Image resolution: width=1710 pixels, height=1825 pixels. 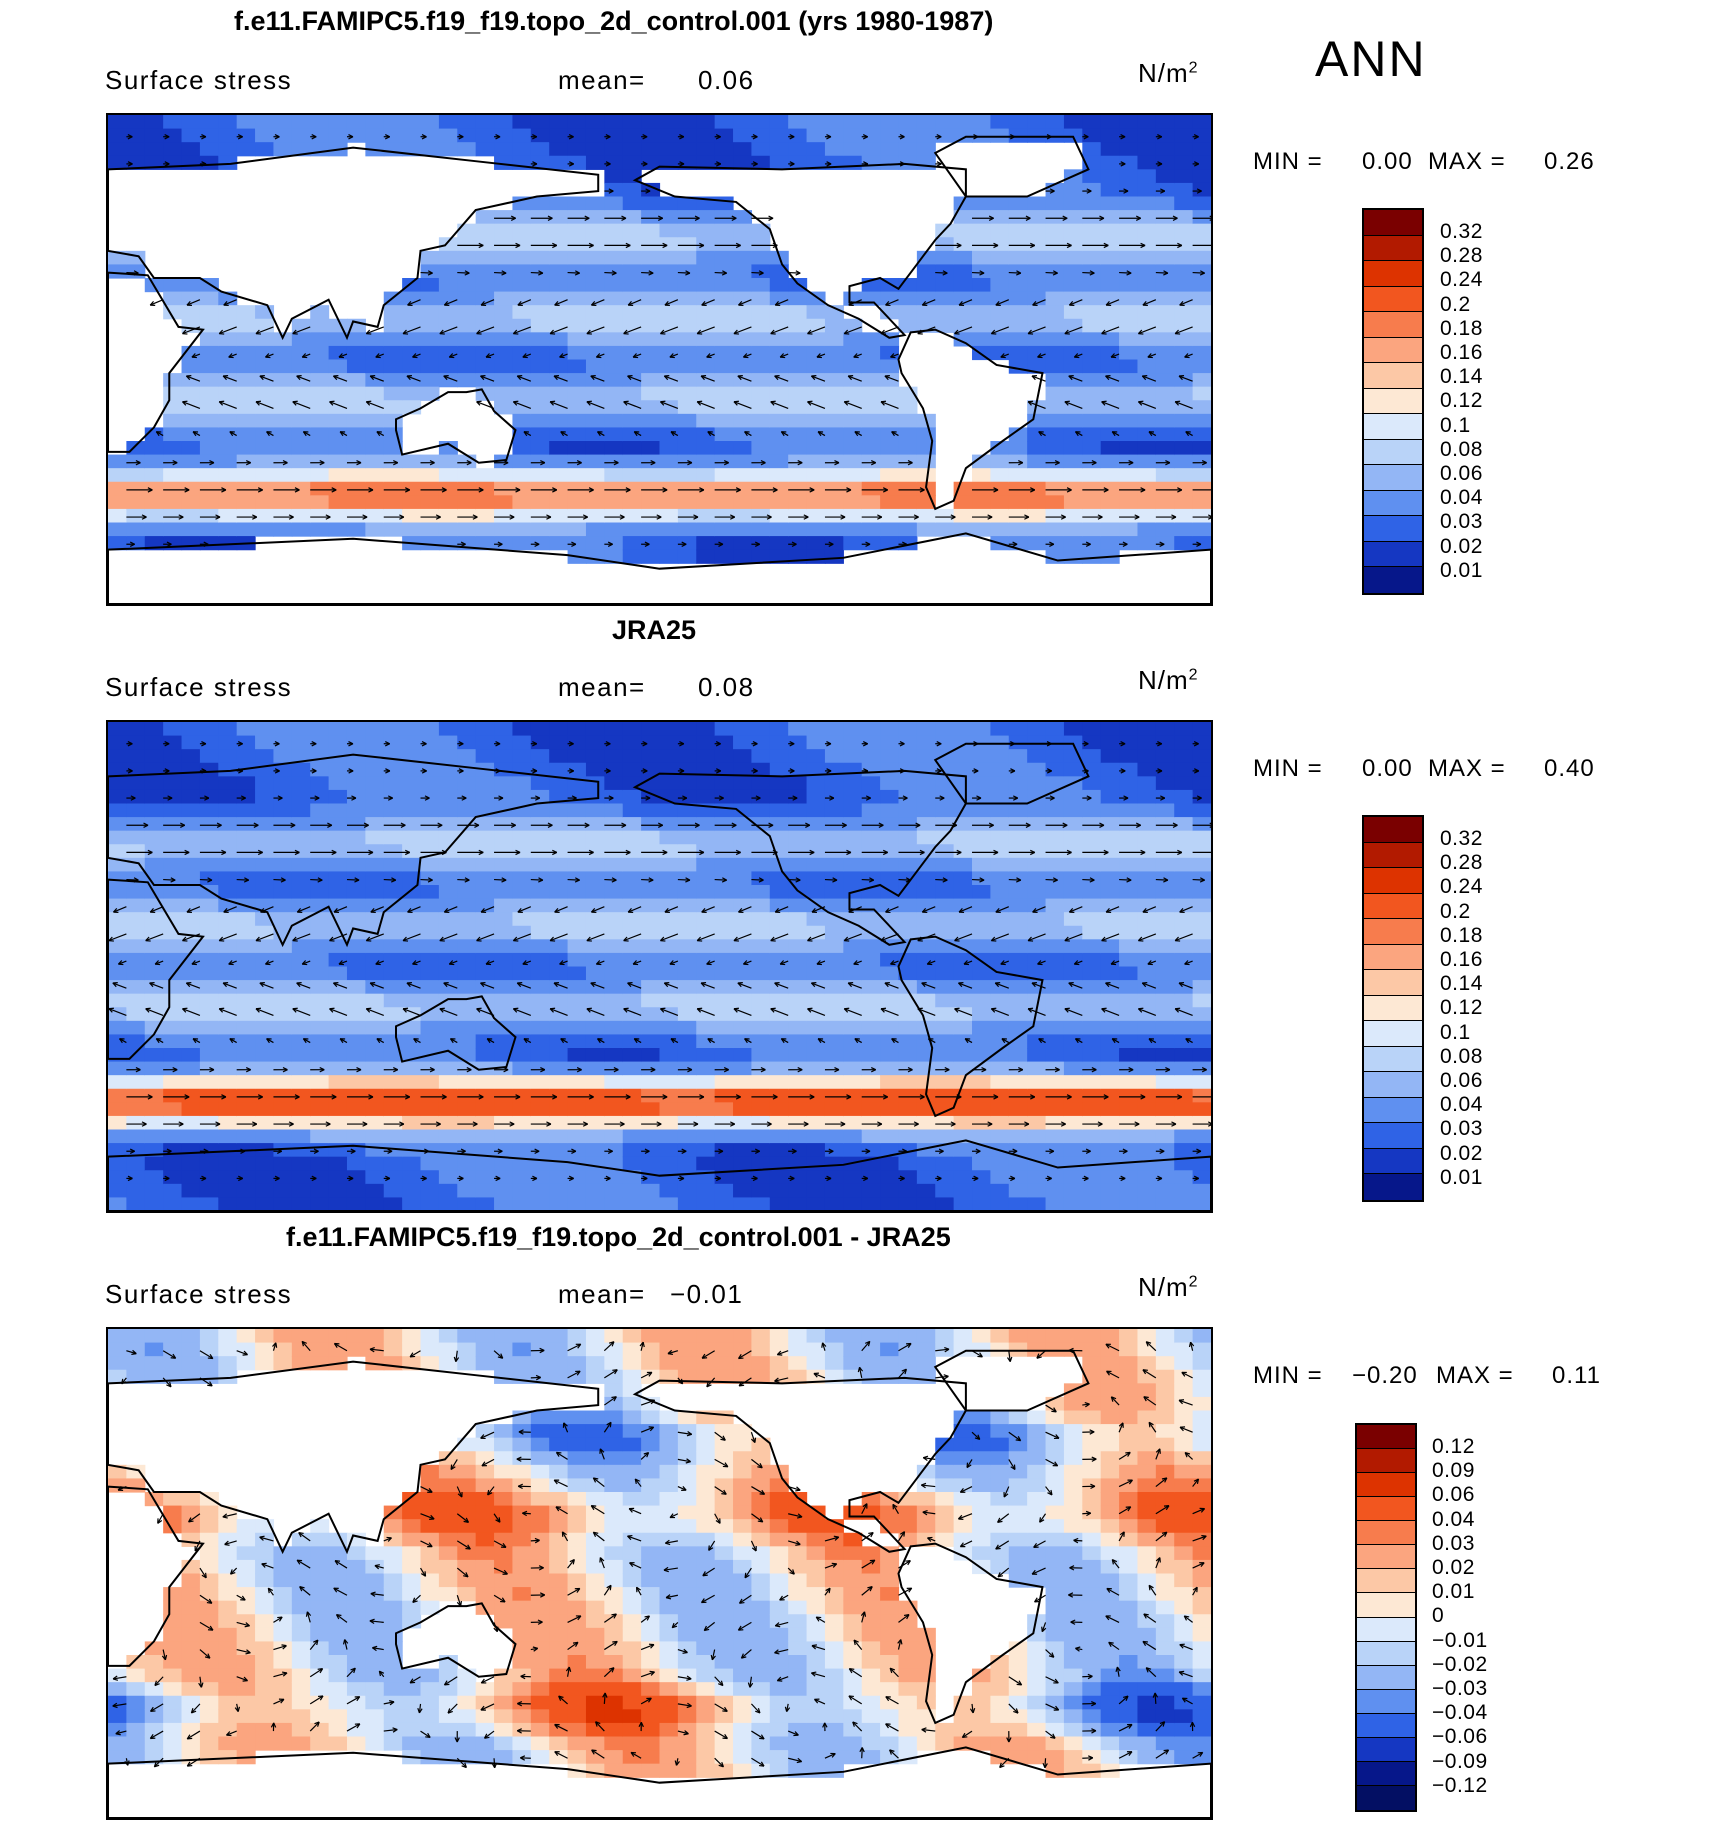 I want to click on panel-diff-variable: Surface stress, so click(x=199, y=1294).